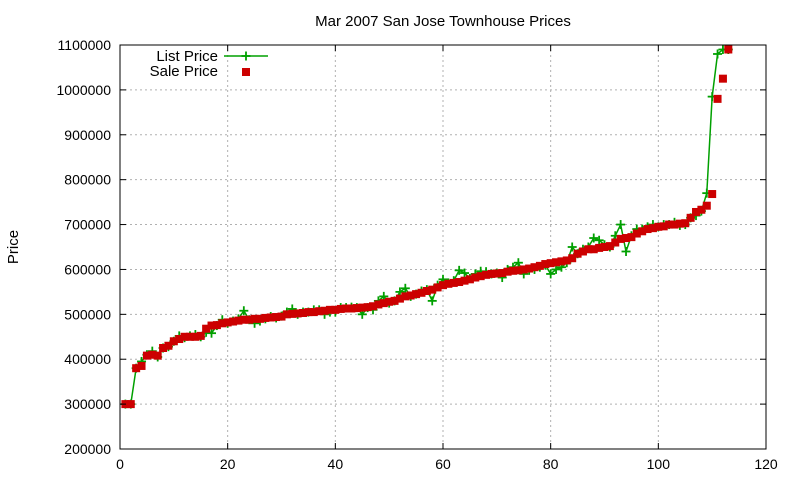 This screenshot has height=480, width=800. Describe the element at coordinates (85, 45) in the screenshot. I see `y-tick-label: 1100000` at that location.